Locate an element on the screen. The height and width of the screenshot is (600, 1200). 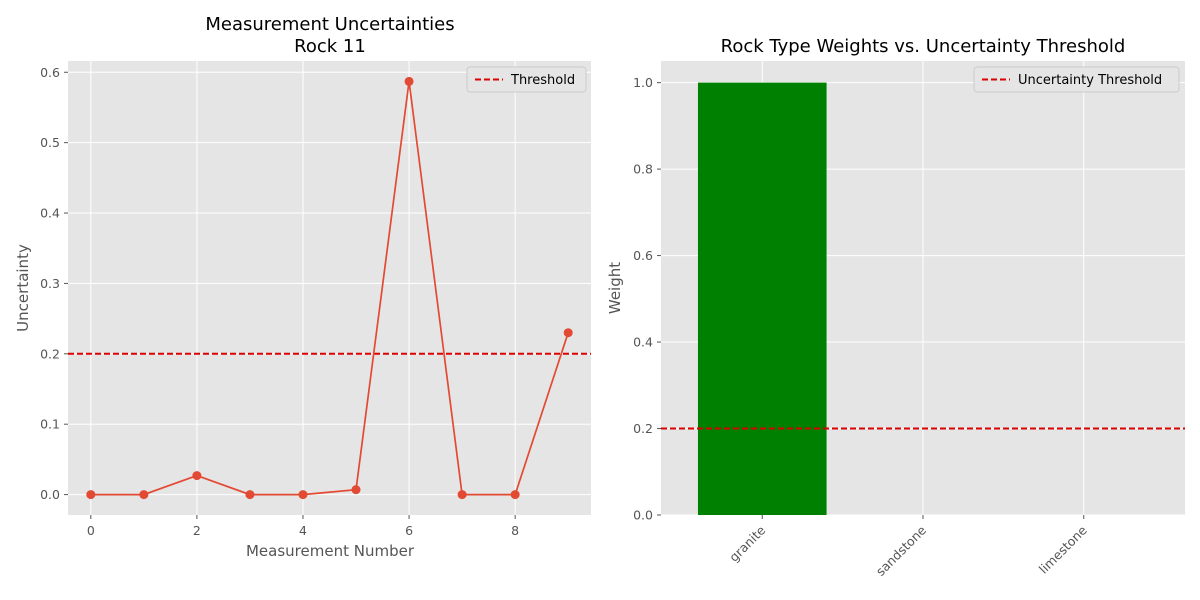
chart-title: Measurement Uncertainties is located at coordinates (329, 24).